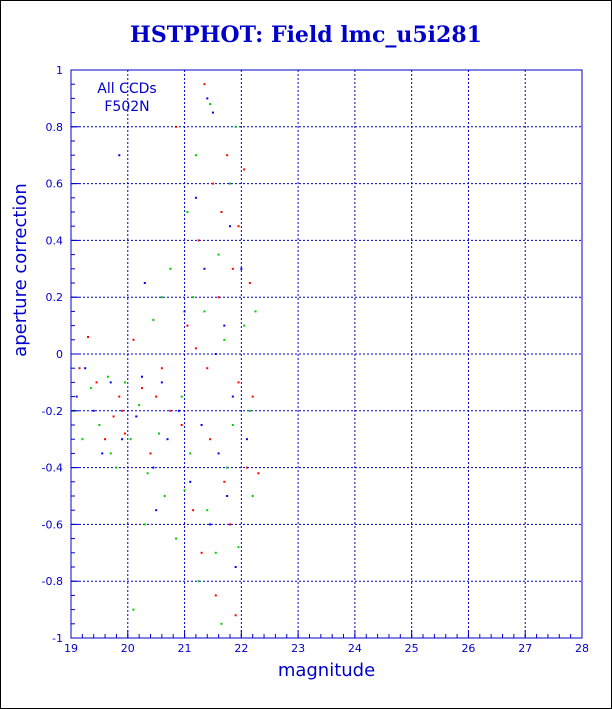  What do you see at coordinates (298, 648) in the screenshot?
I see `x-tick-label: 23` at bounding box center [298, 648].